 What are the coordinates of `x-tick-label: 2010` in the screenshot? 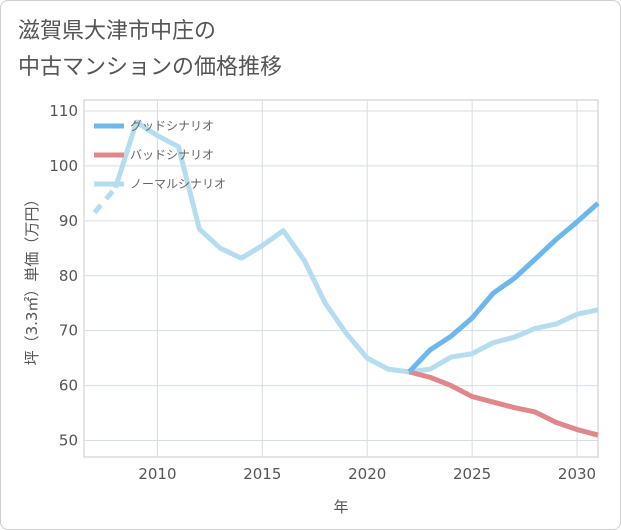 It's located at (157, 474).